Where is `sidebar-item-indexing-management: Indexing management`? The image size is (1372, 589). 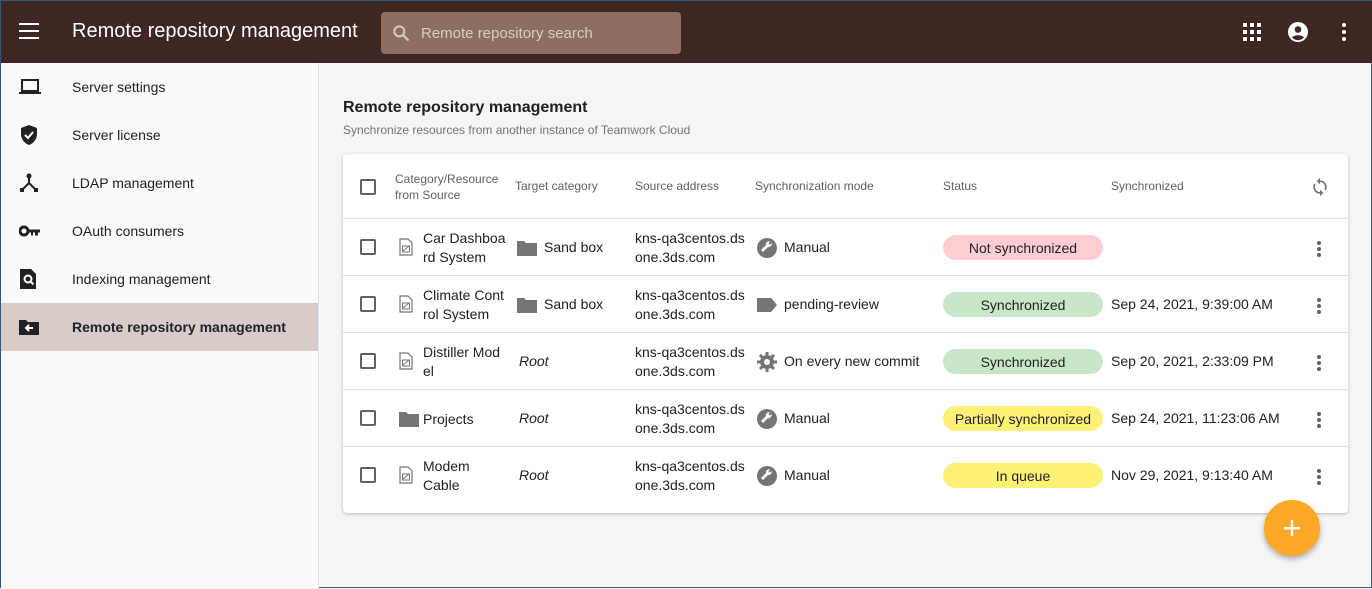 sidebar-item-indexing-management: Indexing management is located at coordinates (159, 279).